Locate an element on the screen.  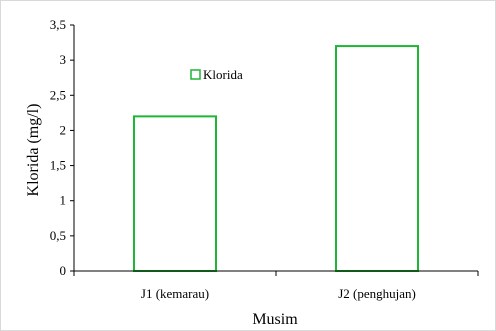
x-axis-ticks is located at coordinates (276, 273).